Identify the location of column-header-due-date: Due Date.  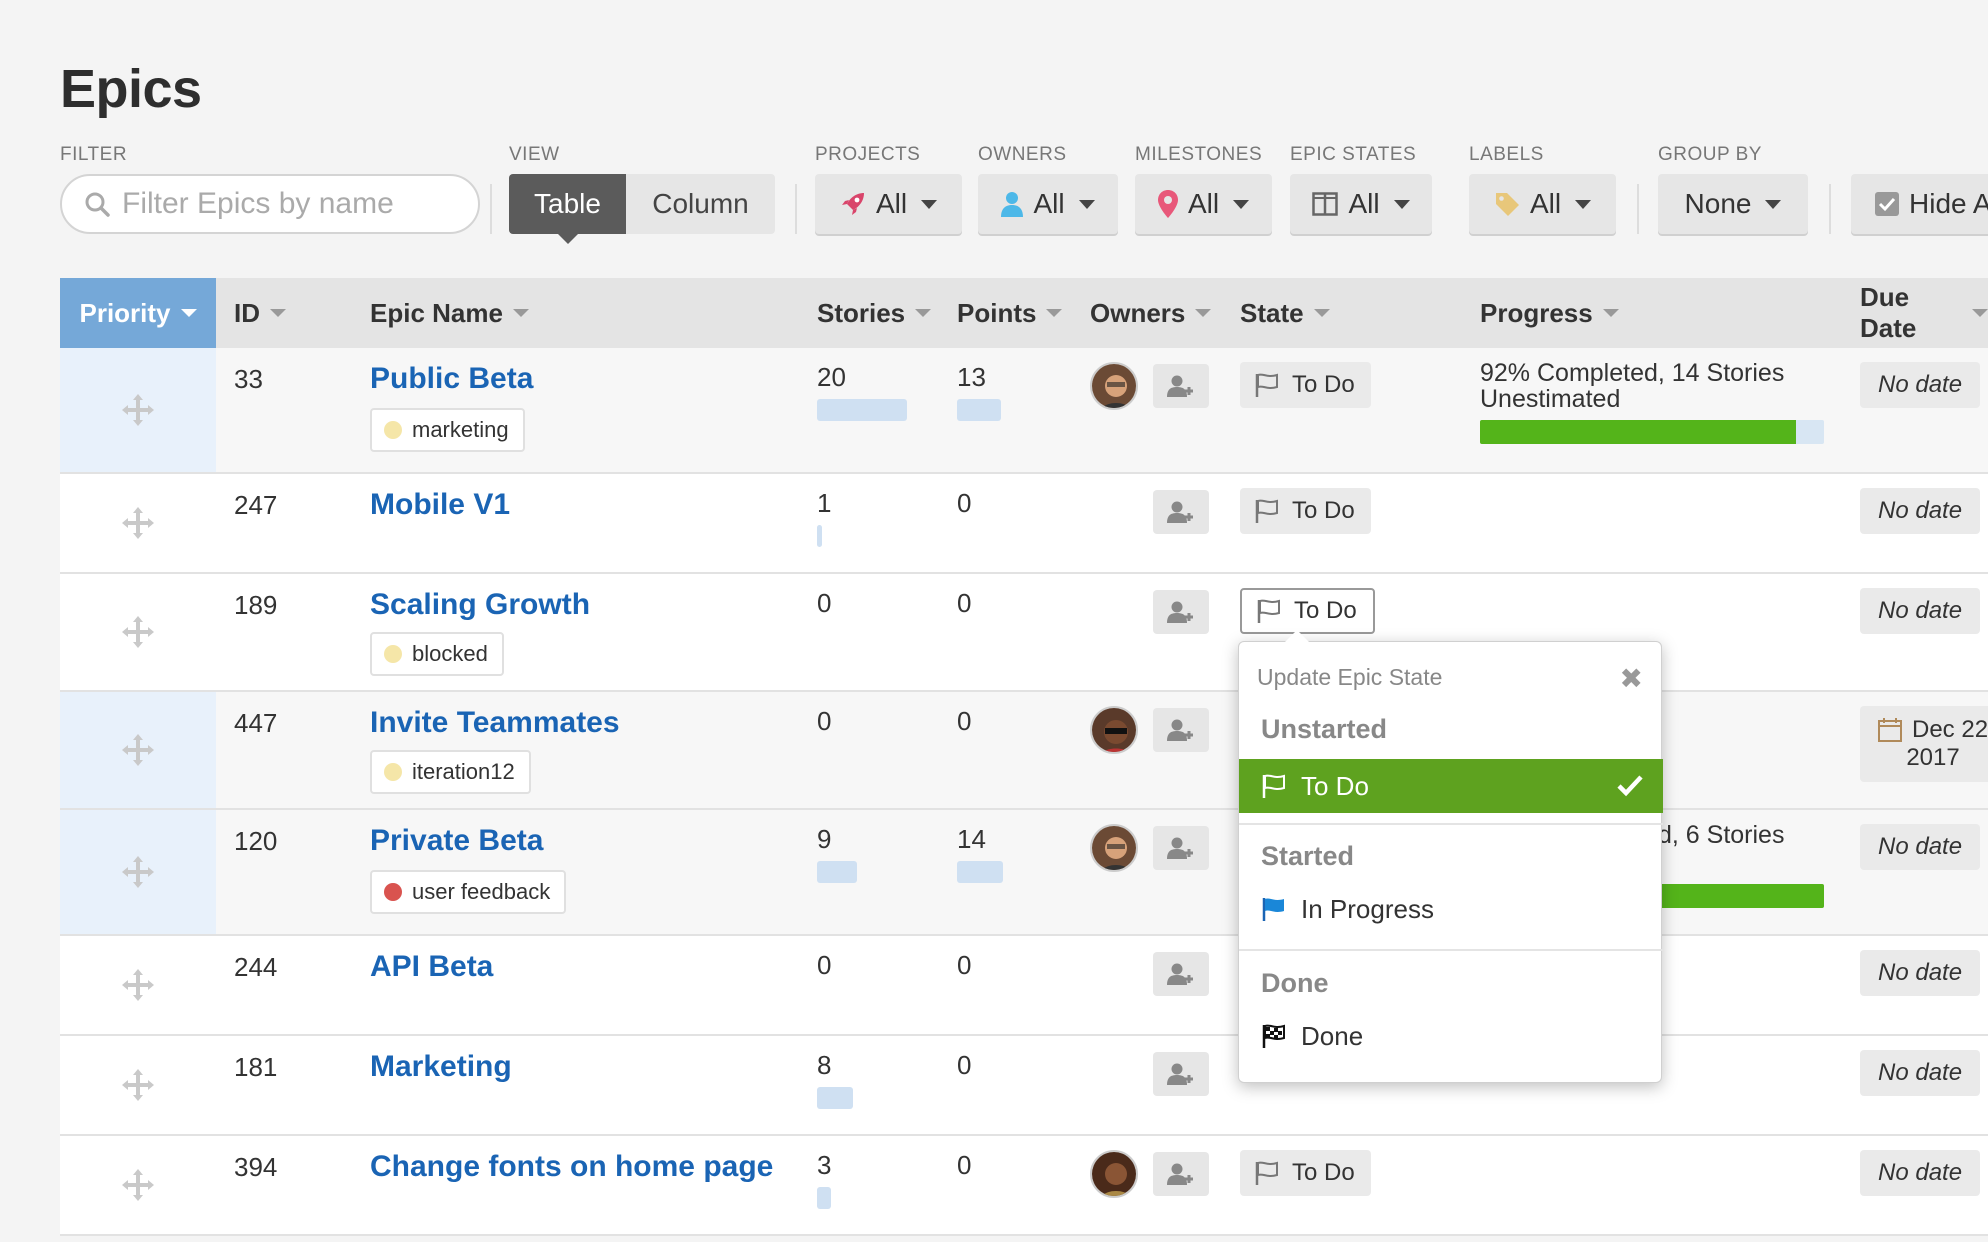
(1924, 313).